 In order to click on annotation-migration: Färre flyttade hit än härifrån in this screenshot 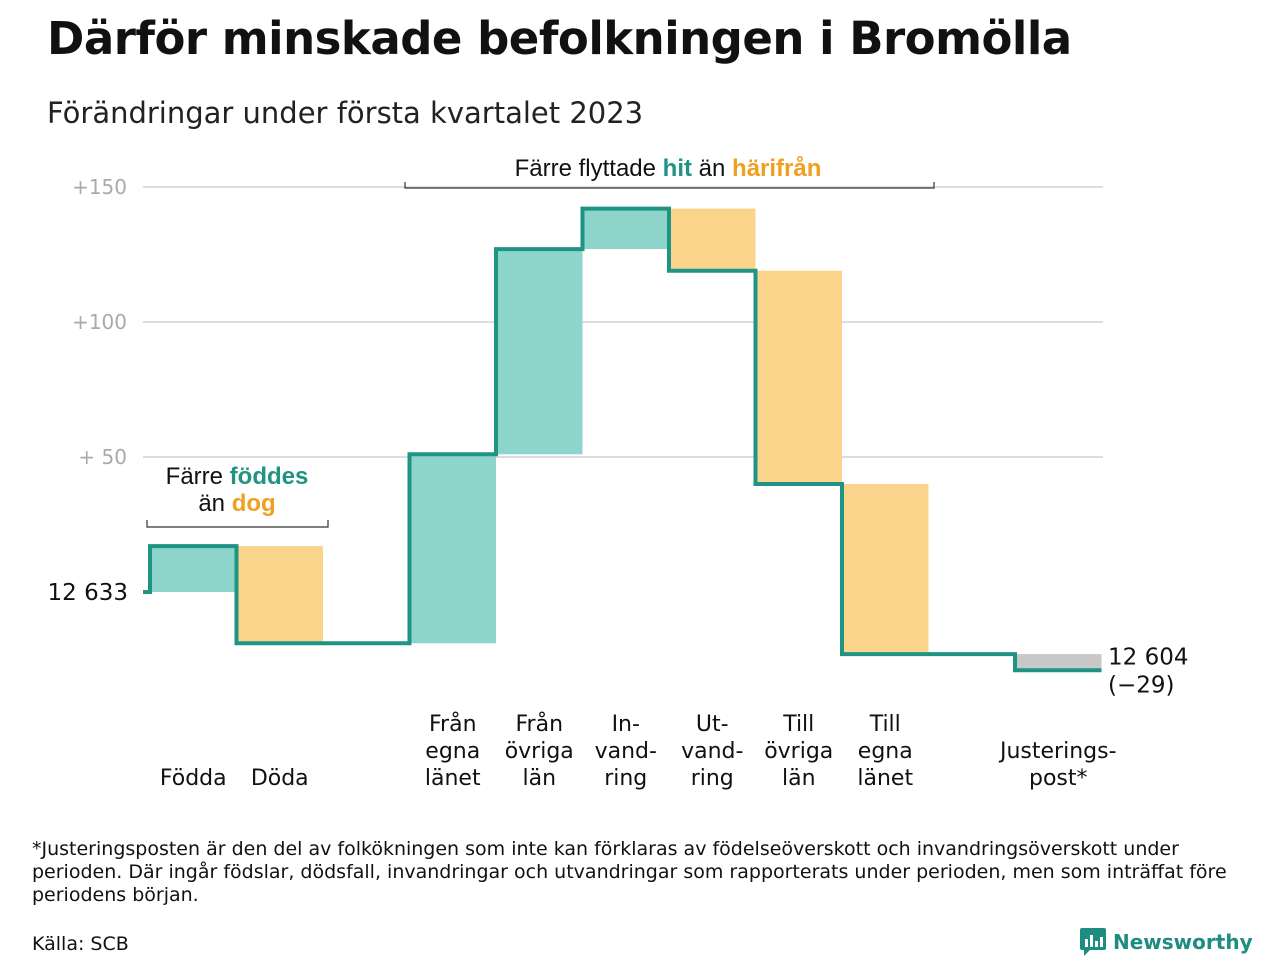, I will do `click(668, 168)`.